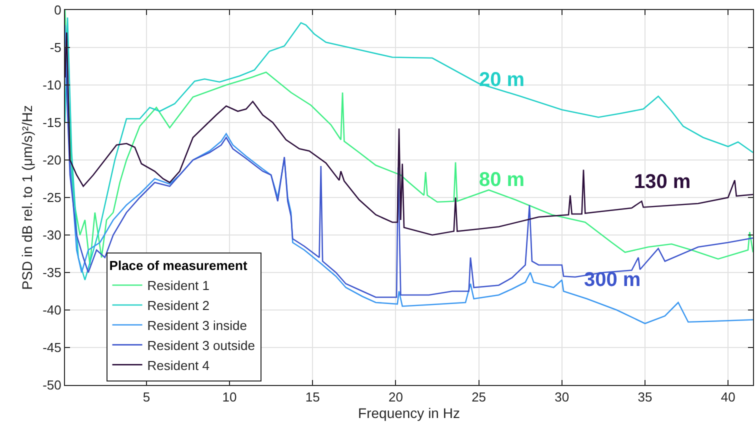  What do you see at coordinates (612, 280) in the screenshot?
I see `annotation: 300 m` at bounding box center [612, 280].